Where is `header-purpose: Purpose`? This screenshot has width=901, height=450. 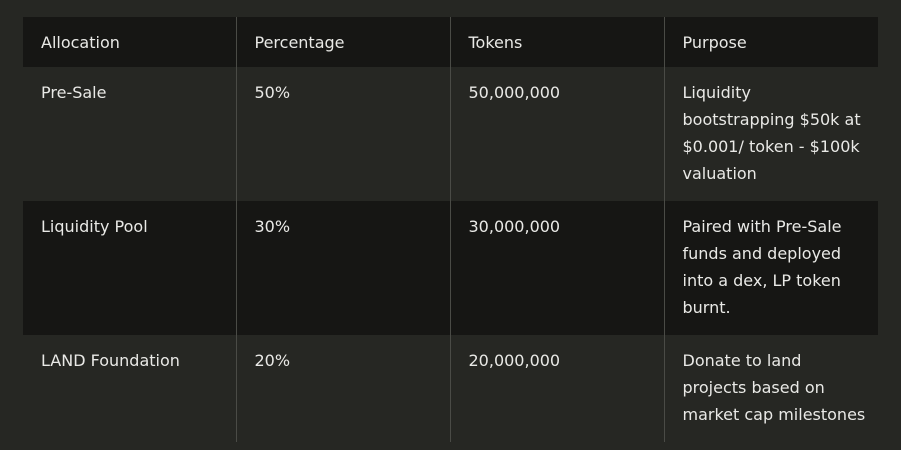 header-purpose: Purpose is located at coordinates (770, 42).